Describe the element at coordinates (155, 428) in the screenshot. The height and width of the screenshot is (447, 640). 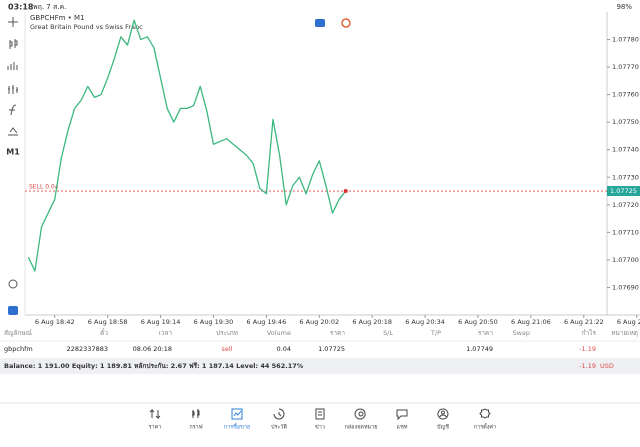
I see `nav-label: ราคา` at that location.